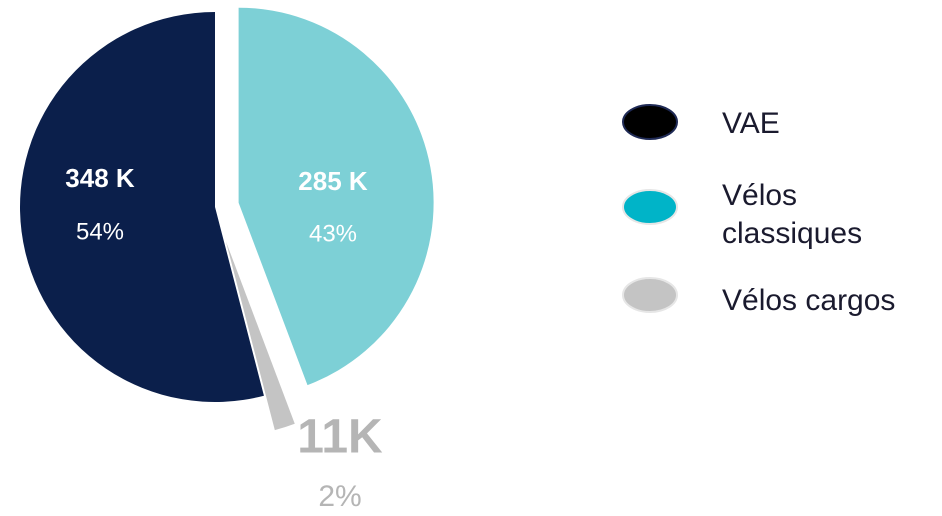 Image resolution: width=942 pixels, height=516 pixels. I want to click on legend-label: Vélos cargos, so click(809, 300).